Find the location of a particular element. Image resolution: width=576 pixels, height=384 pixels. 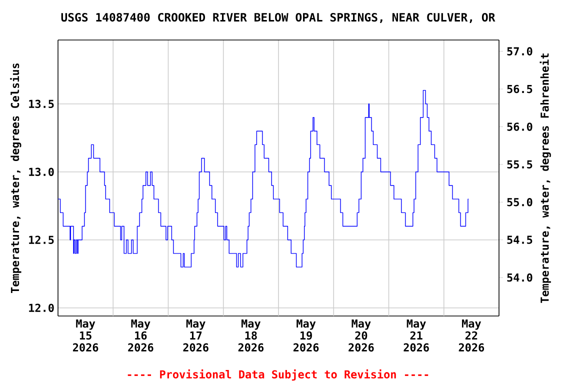

y2-tick-label: 54.5 is located at coordinates (519, 240).